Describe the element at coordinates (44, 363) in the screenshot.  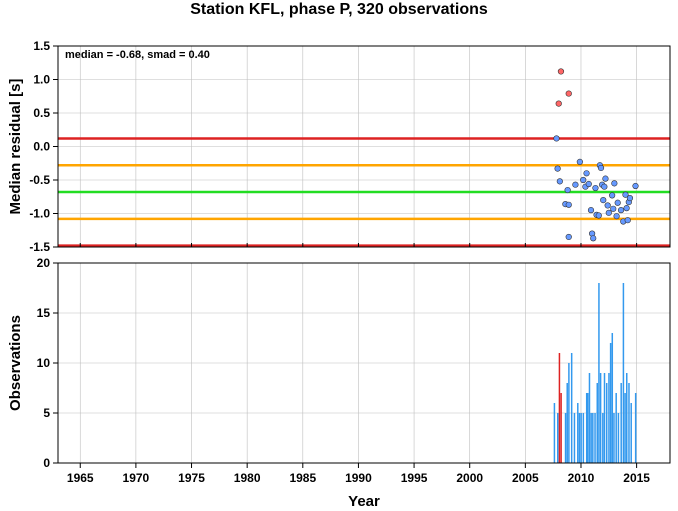
I see `y-tick-label: 10` at that location.